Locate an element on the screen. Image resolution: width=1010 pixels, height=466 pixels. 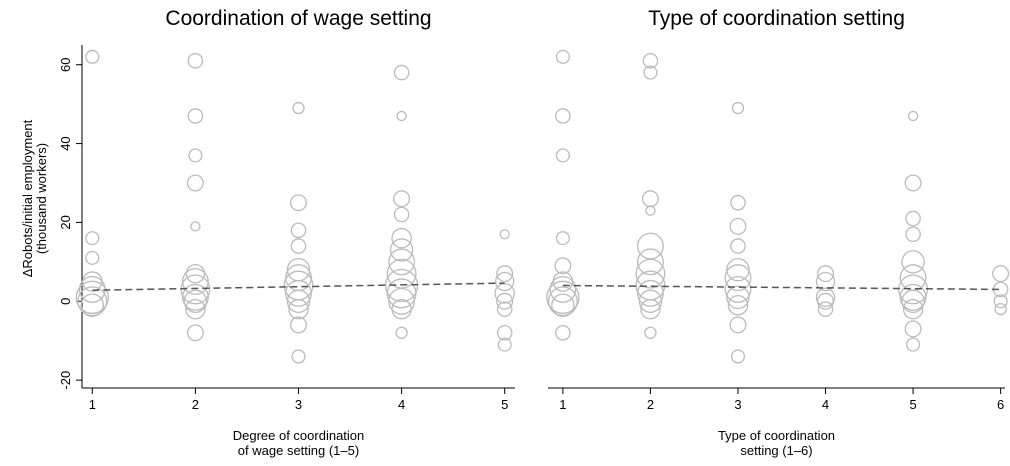
x-tick-label: 4 is located at coordinates (401, 404).